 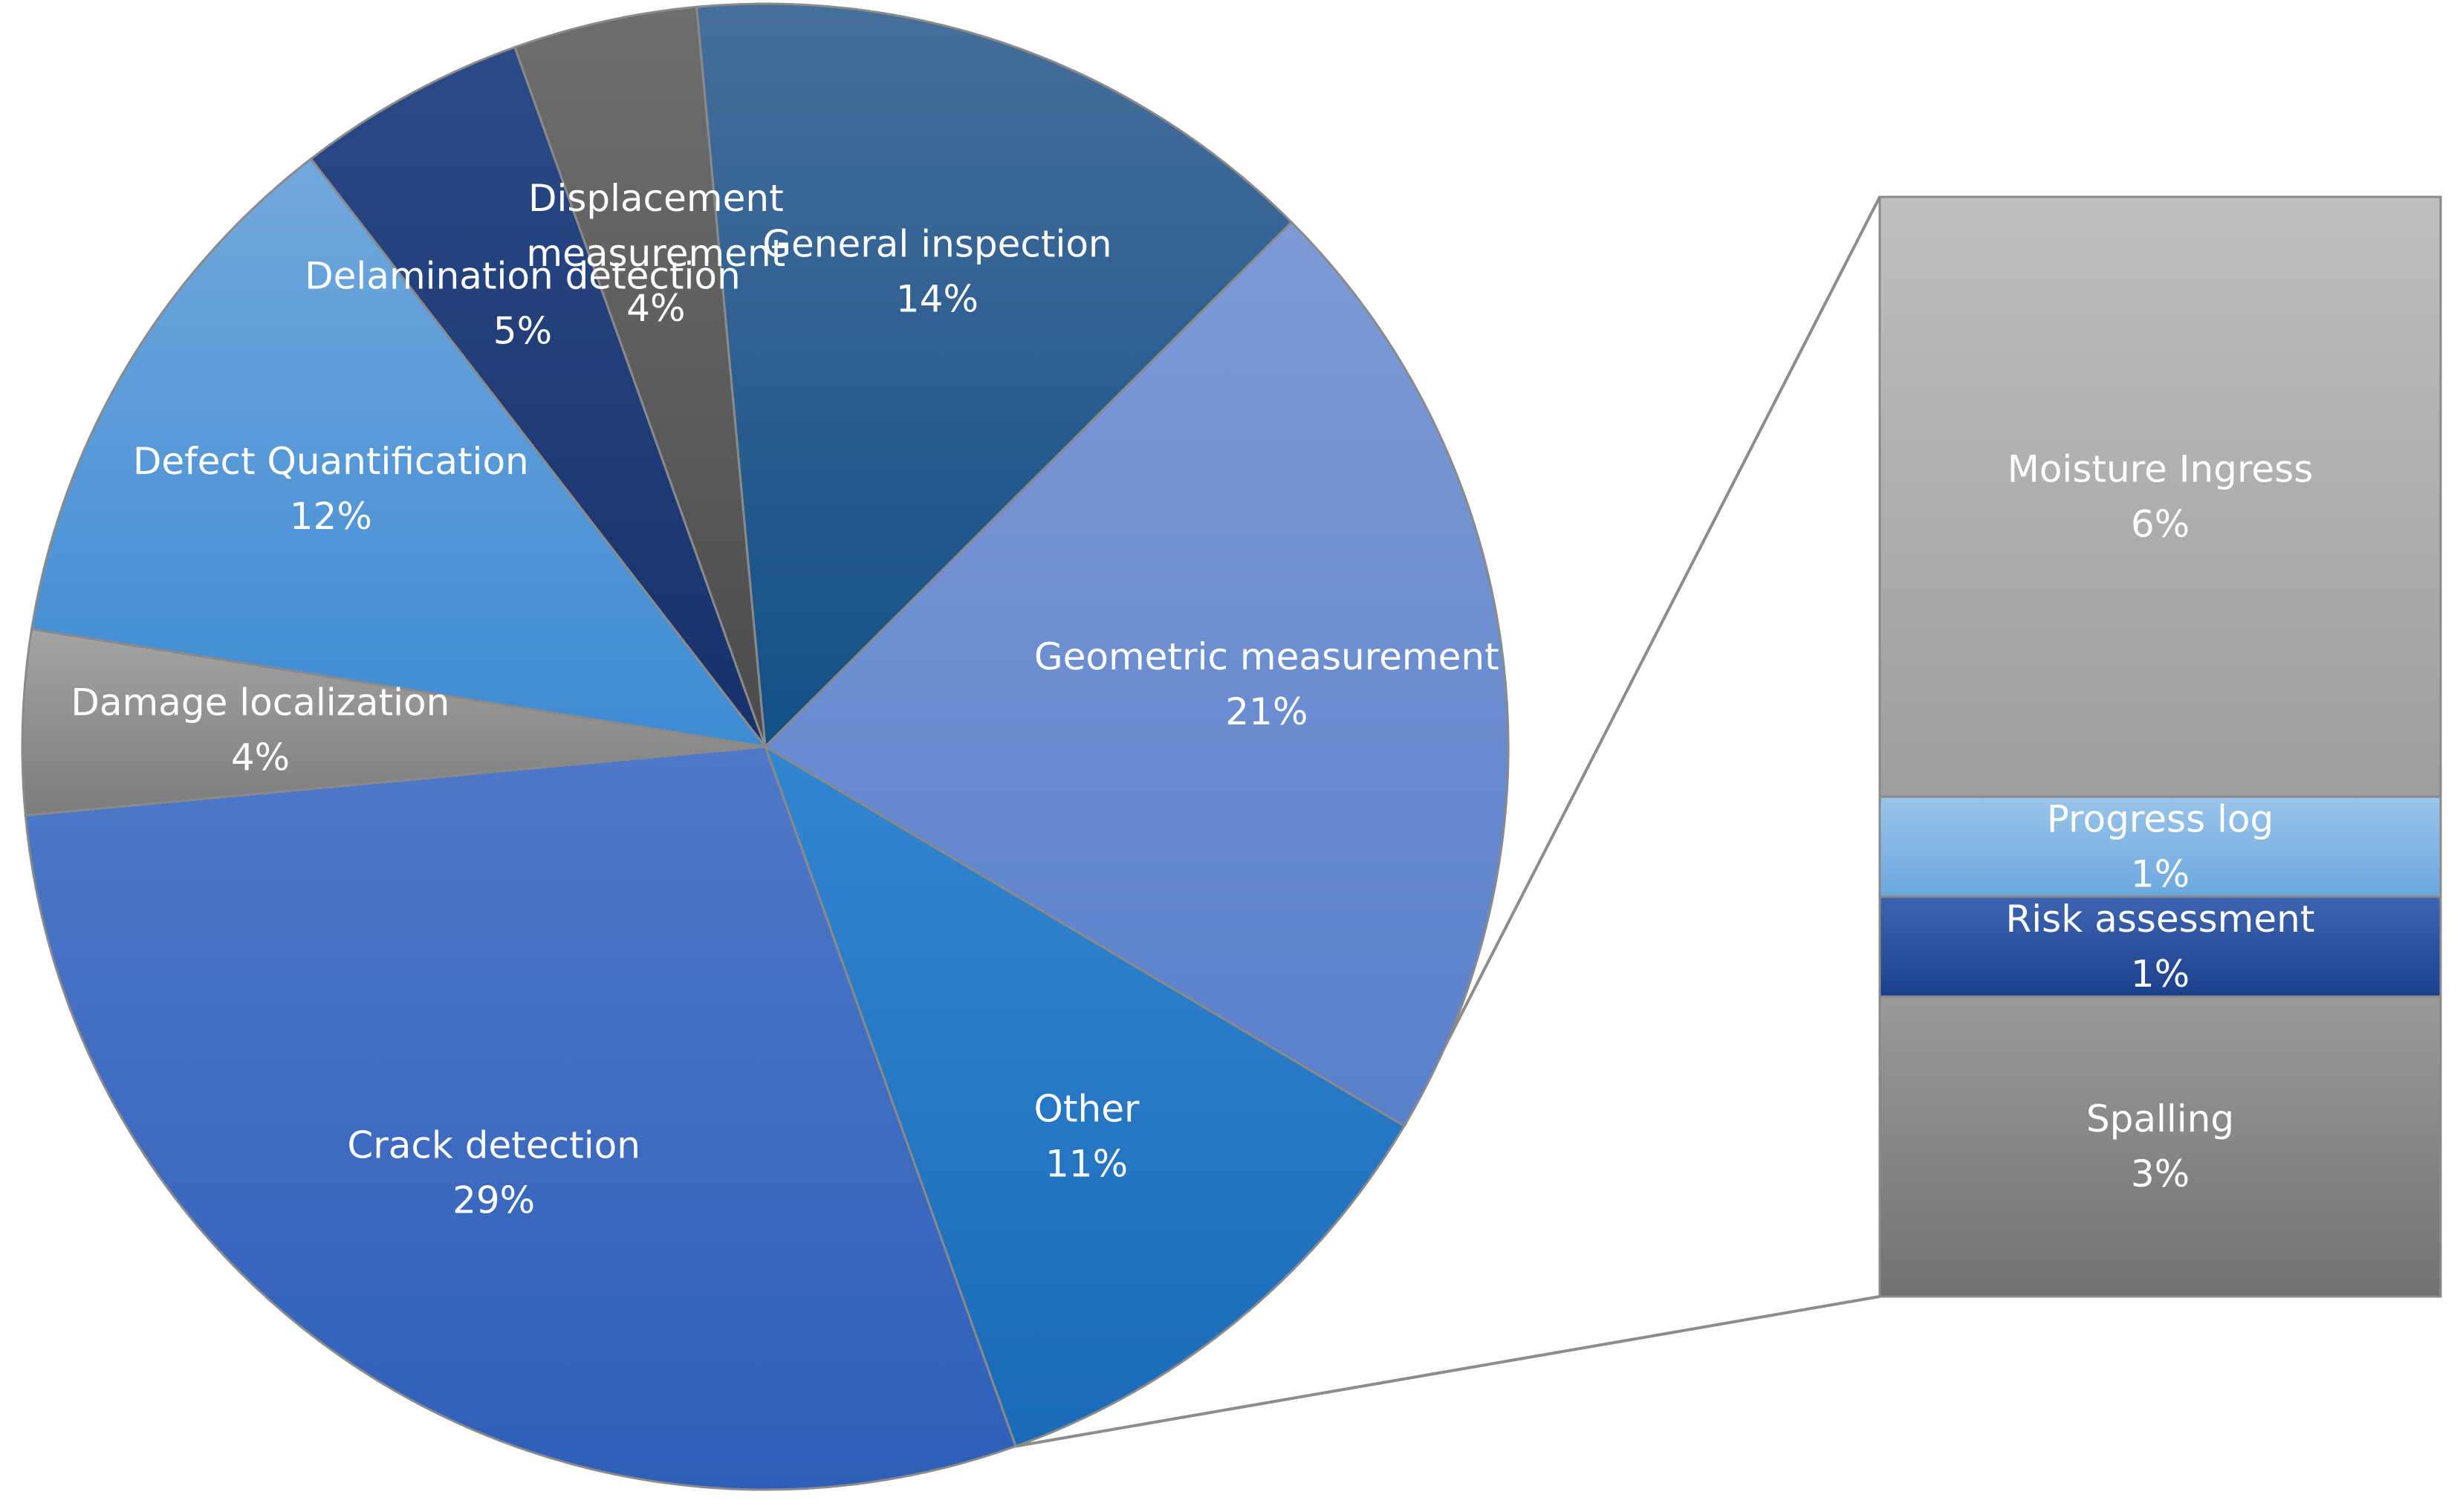 I want to click on slice-general-inspection-percent: 14%, so click(x=937, y=299).